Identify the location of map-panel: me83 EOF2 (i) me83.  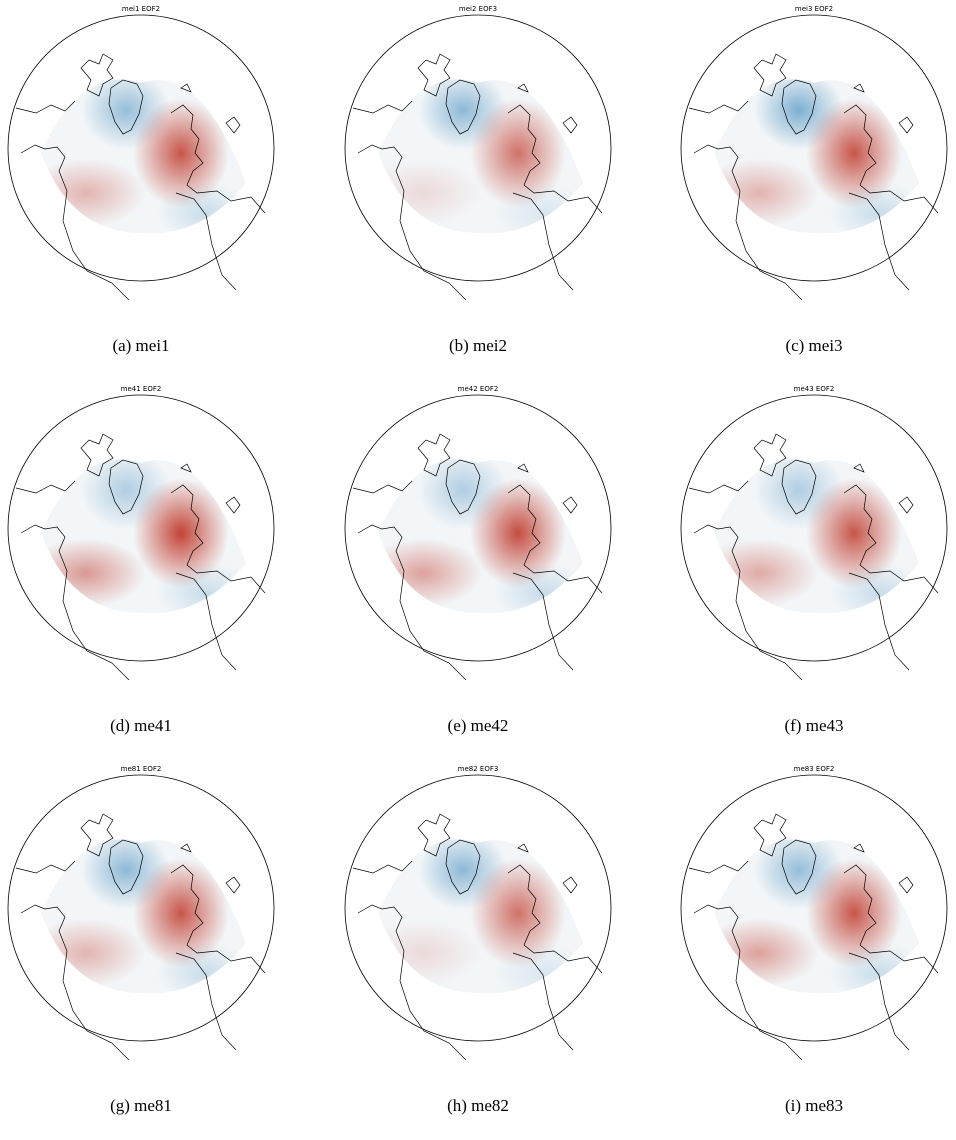
(814, 950).